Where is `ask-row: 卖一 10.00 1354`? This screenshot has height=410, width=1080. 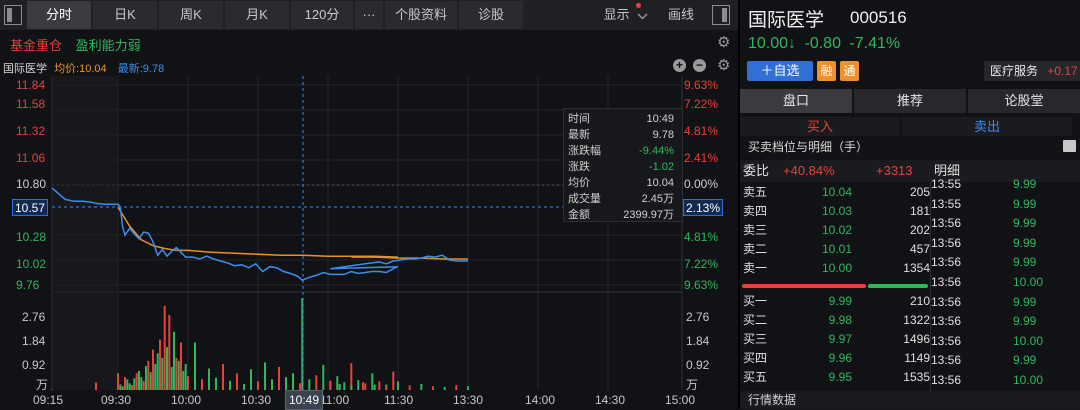 ask-row: 卖一 10.00 1354 is located at coordinates (836, 268).